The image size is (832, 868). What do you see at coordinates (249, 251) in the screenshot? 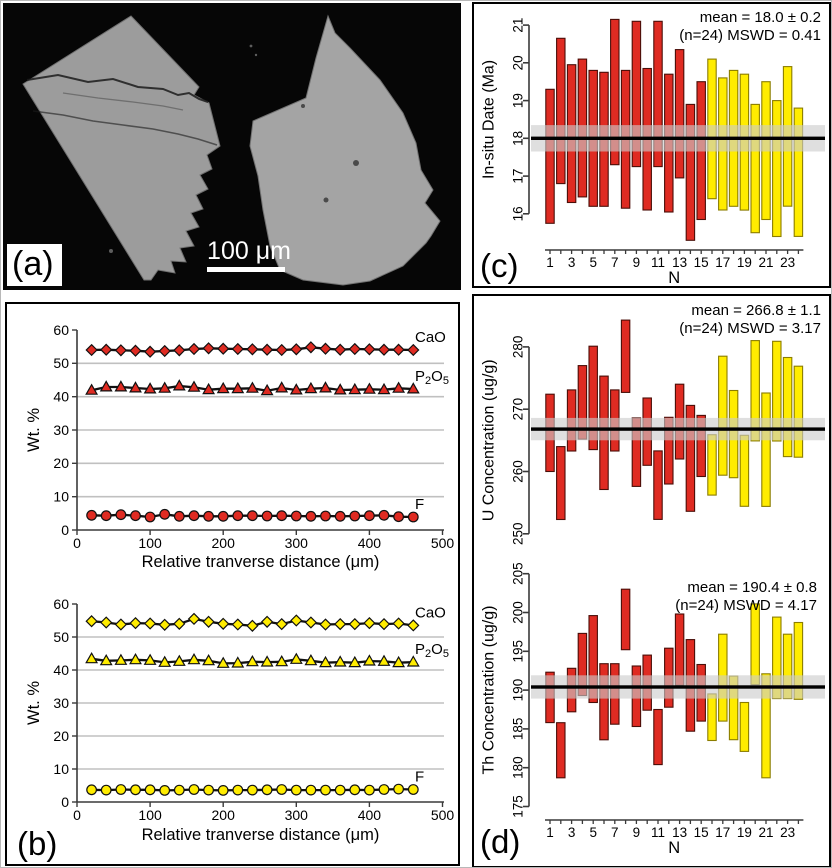
I see `scale-bar-label: 100 μm` at bounding box center [249, 251].